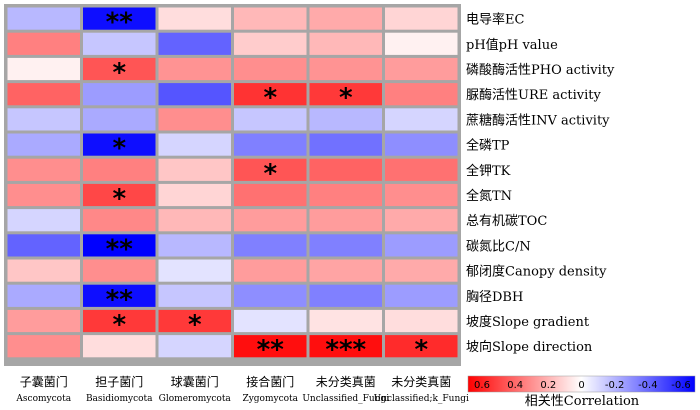  Describe the element at coordinates (421, 399) in the screenshot. I see `column-label-en: Unclassified;k_Fungi` at that location.